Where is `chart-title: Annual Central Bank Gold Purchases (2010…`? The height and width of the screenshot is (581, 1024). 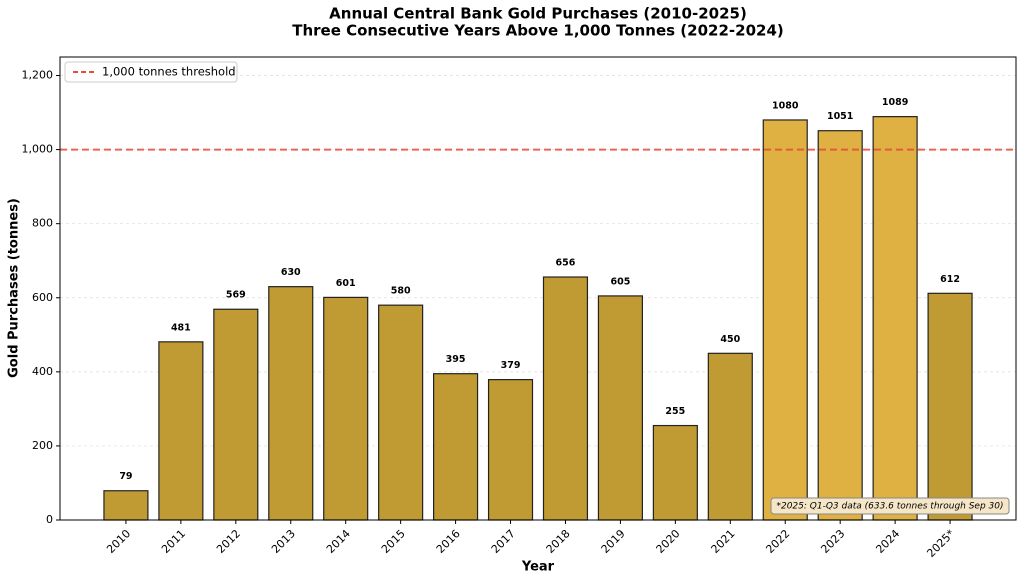
chart-title: Annual Central Bank Gold Purchases (2010… is located at coordinates (538, 14).